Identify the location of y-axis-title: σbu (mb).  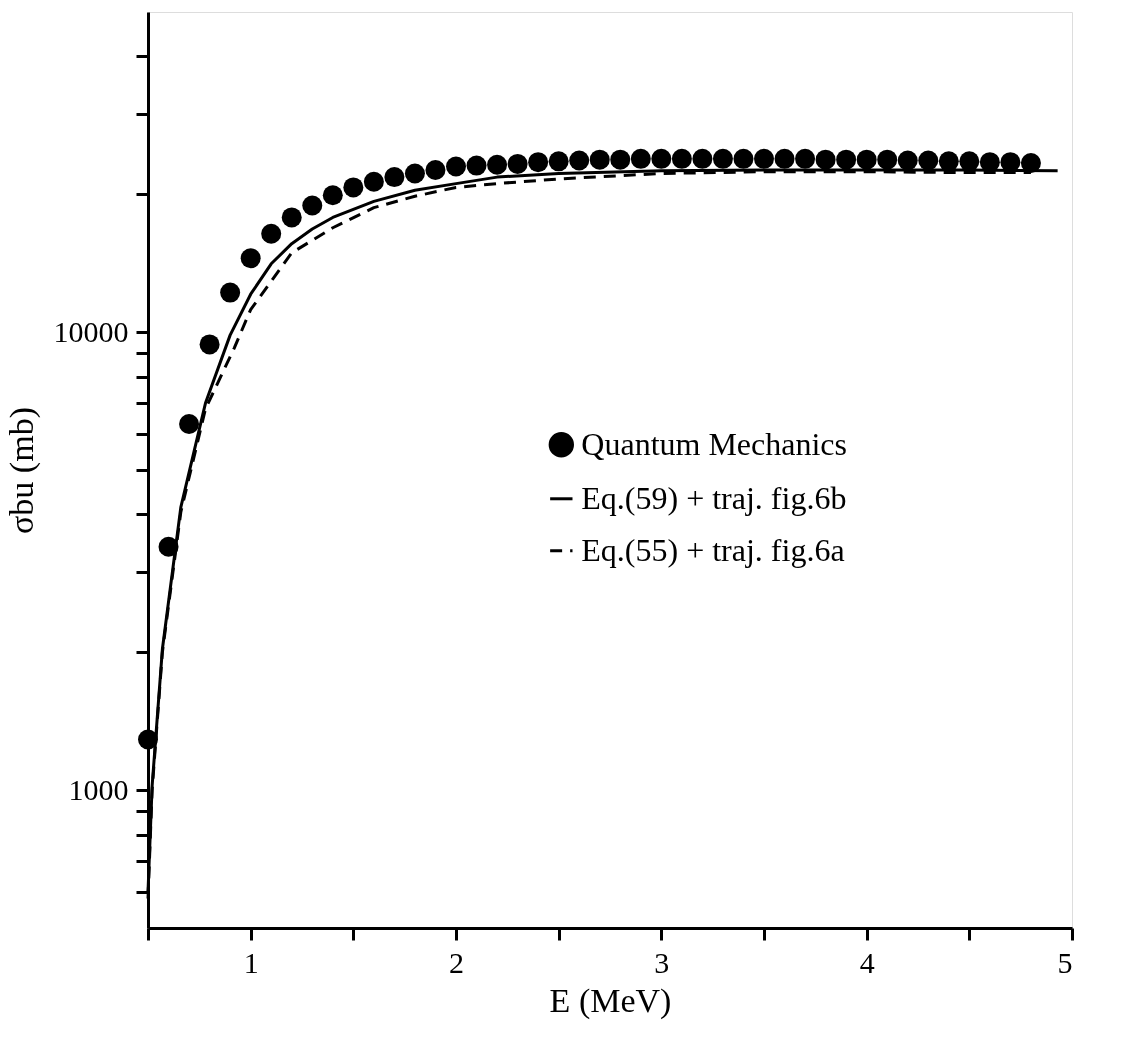
(21, 470).